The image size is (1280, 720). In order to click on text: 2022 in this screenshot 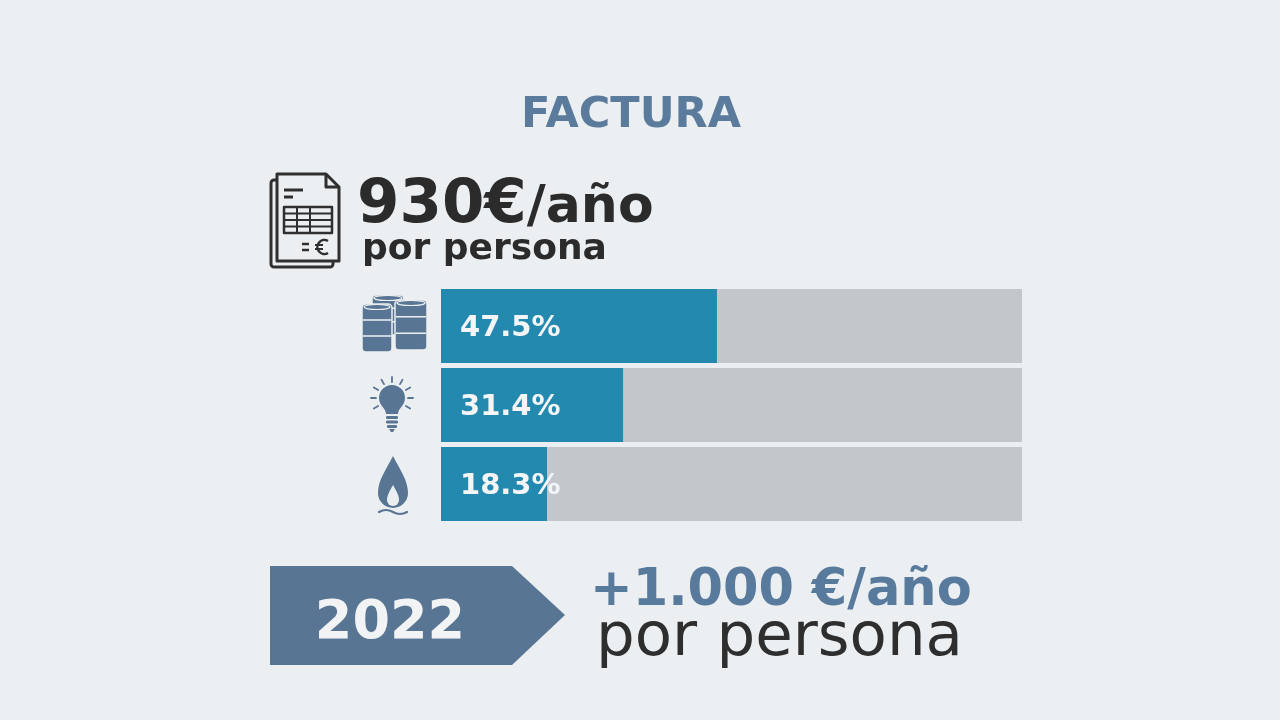, I will do `click(390, 619)`.